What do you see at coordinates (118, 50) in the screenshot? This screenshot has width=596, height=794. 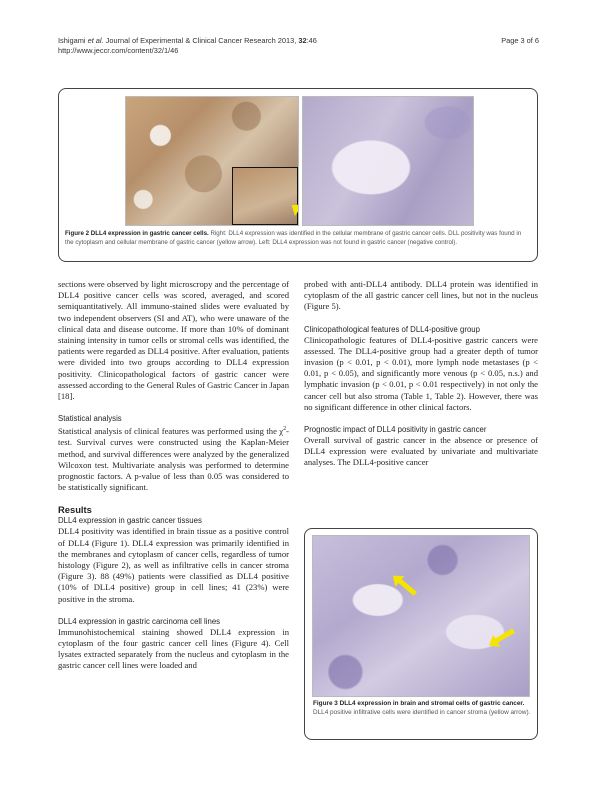 I see `article-url: http://www.jeccr.com/content/32/1/46` at bounding box center [118, 50].